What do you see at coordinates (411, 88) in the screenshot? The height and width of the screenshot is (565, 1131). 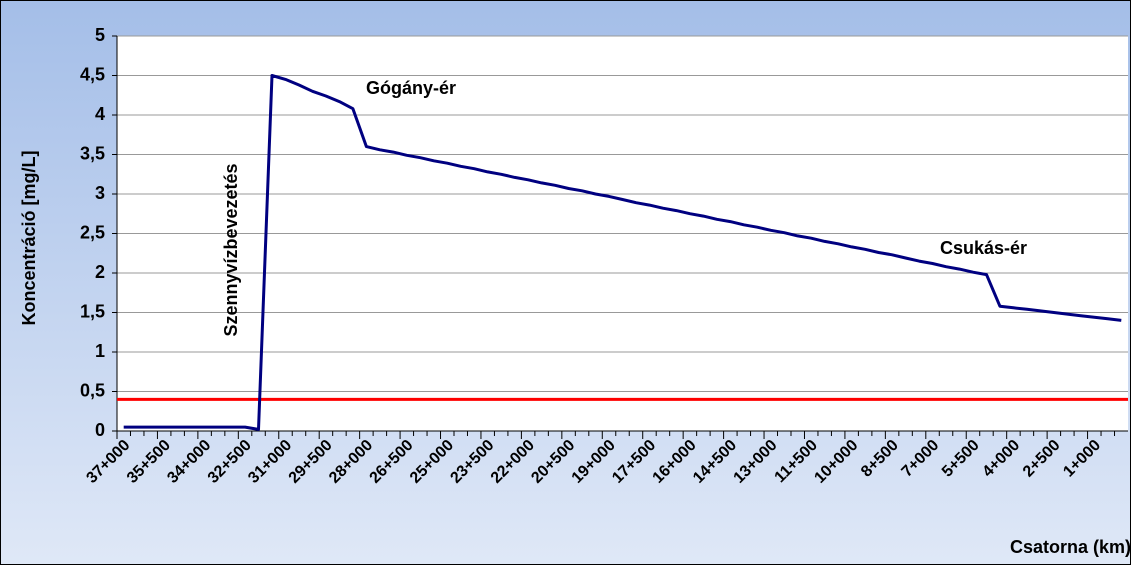 I see `annotation: Gógány-ér` at bounding box center [411, 88].